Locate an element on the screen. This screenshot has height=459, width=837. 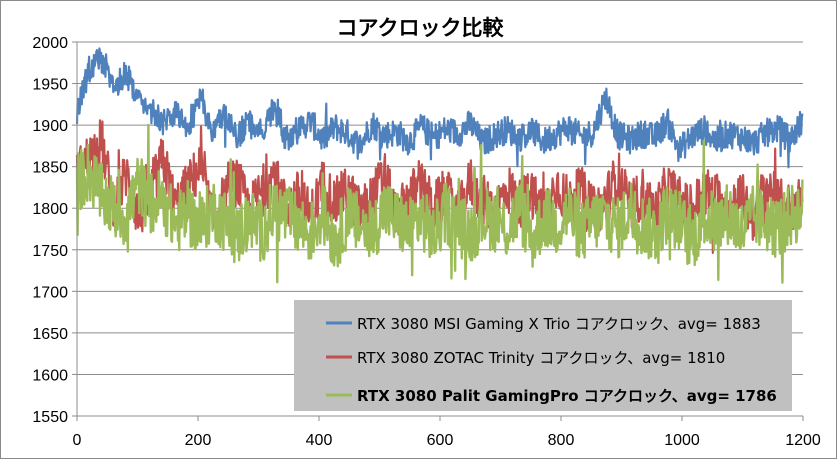
y-tick-label-1700: 1700 is located at coordinates (50, 292).